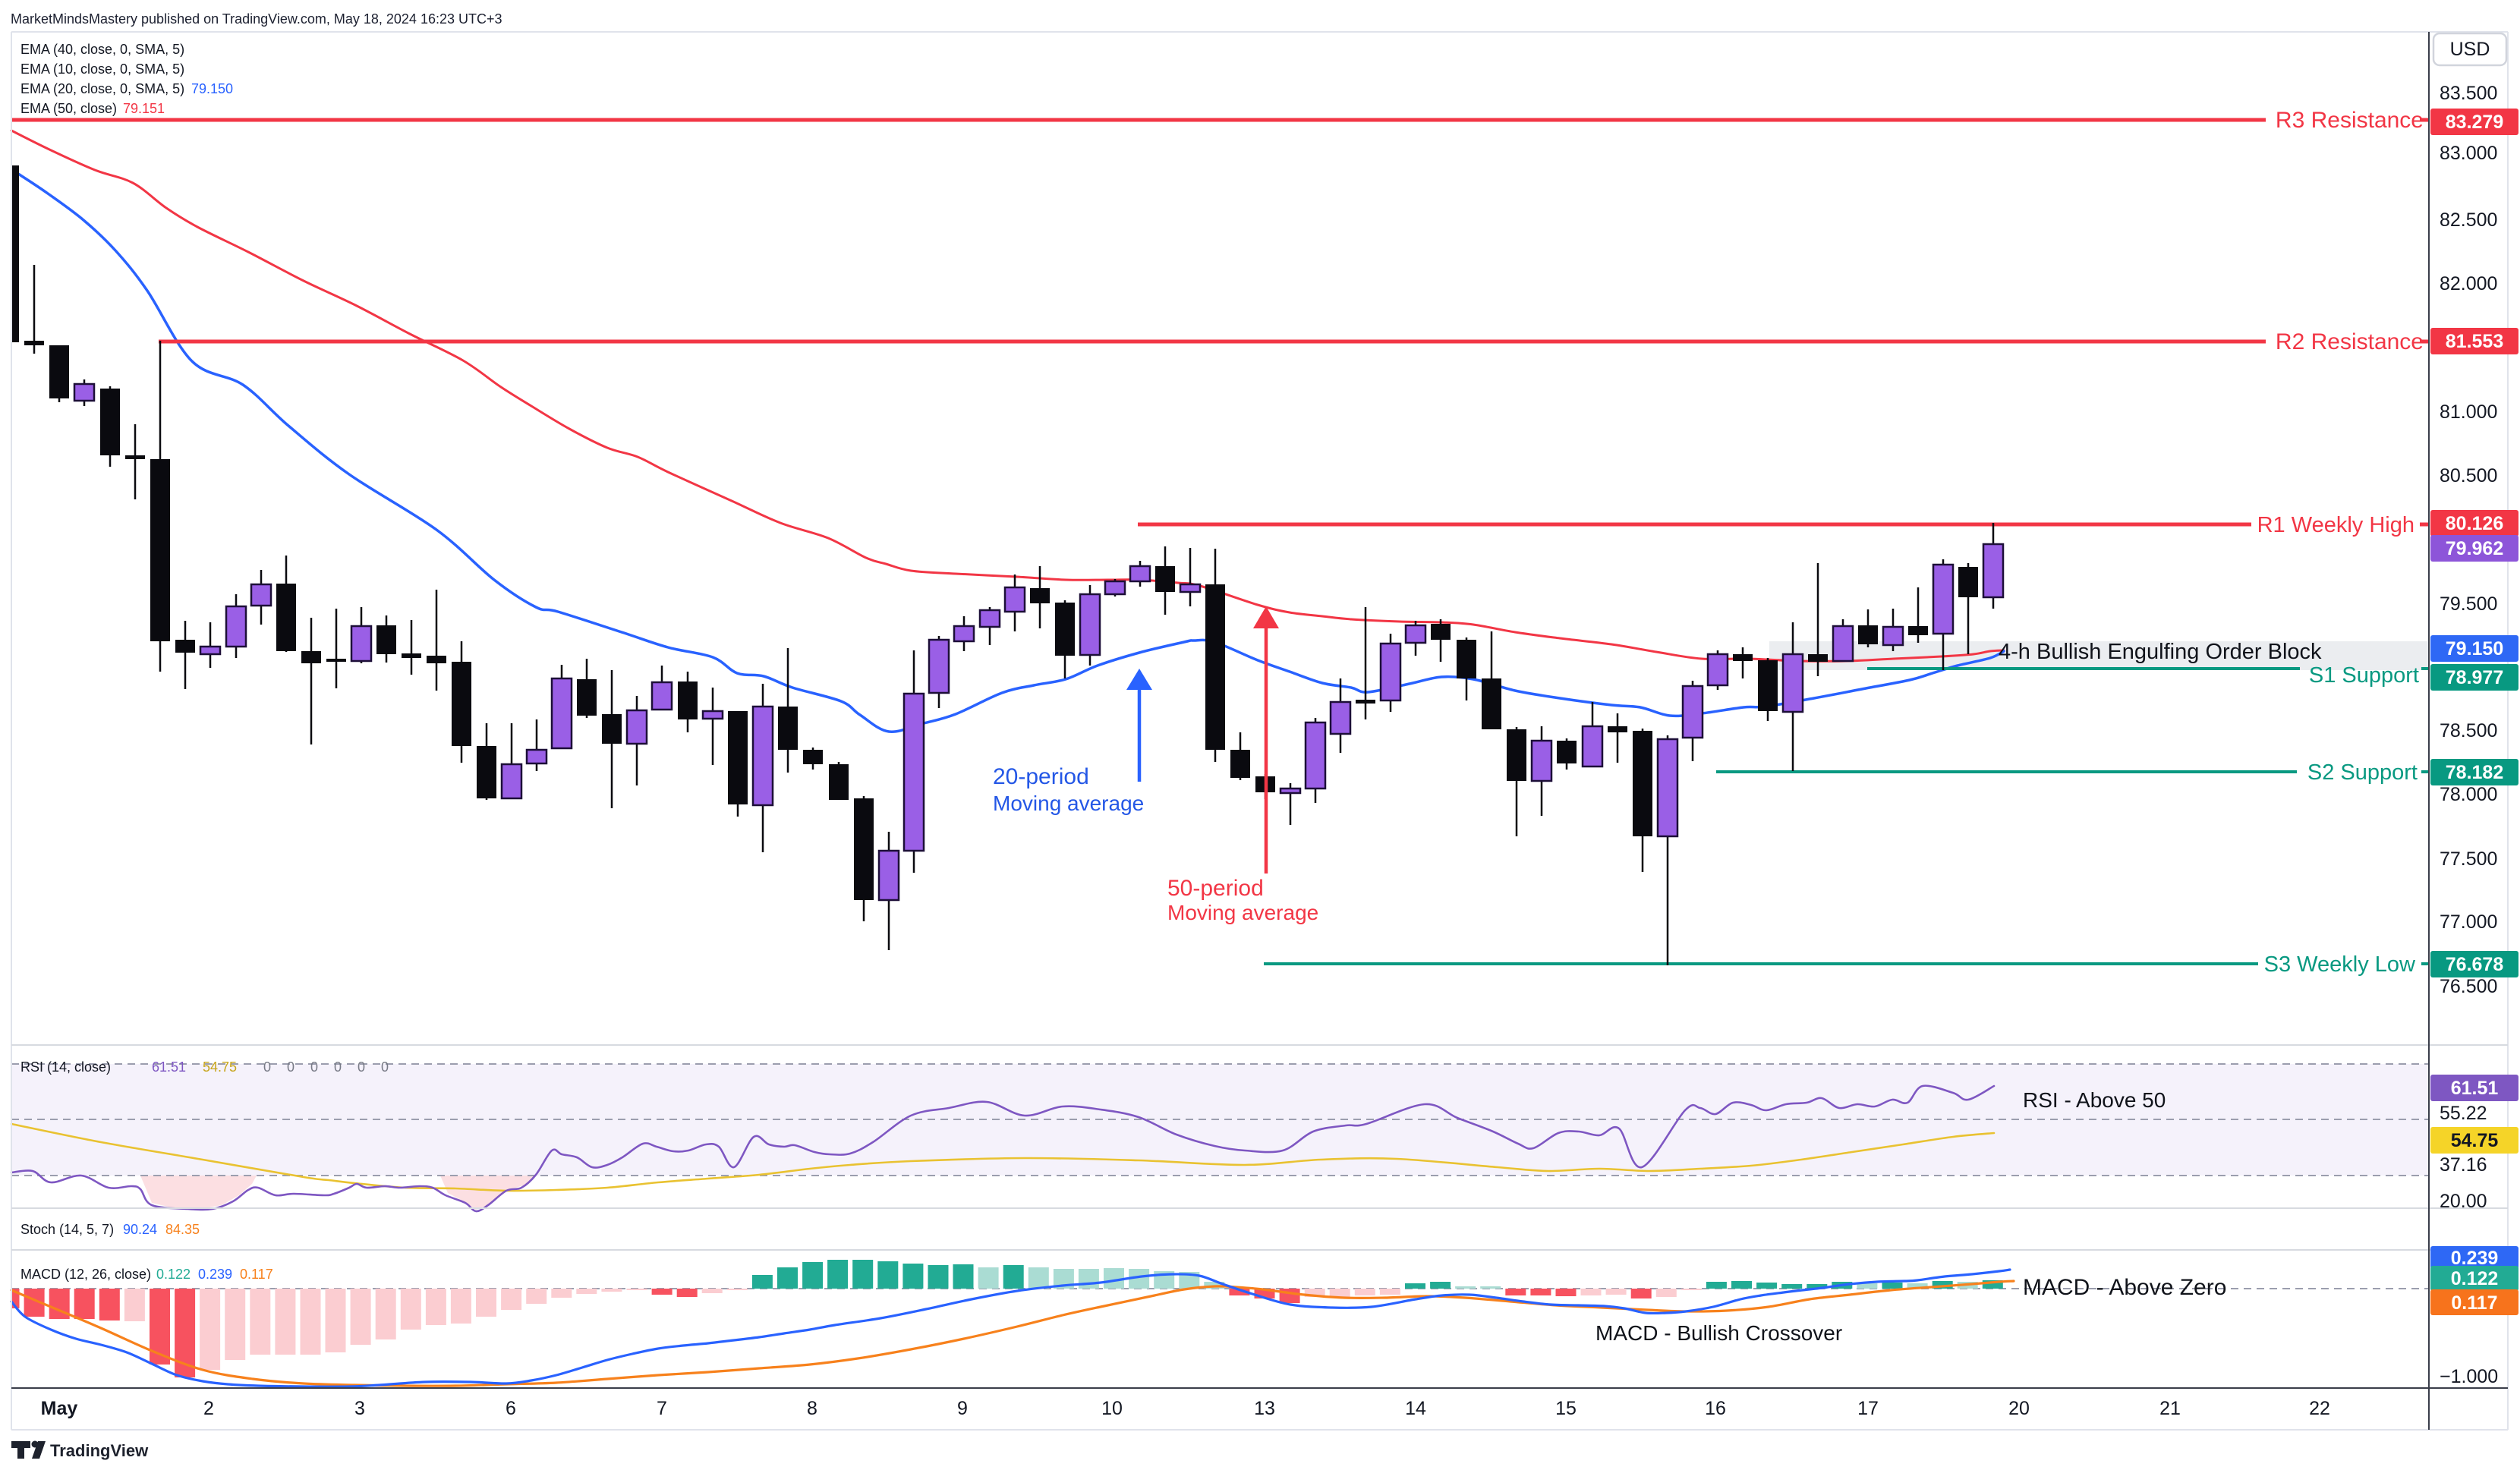  What do you see at coordinates (68, 109) in the screenshot?
I see `svg-text: EMA (50, close)` at bounding box center [68, 109].